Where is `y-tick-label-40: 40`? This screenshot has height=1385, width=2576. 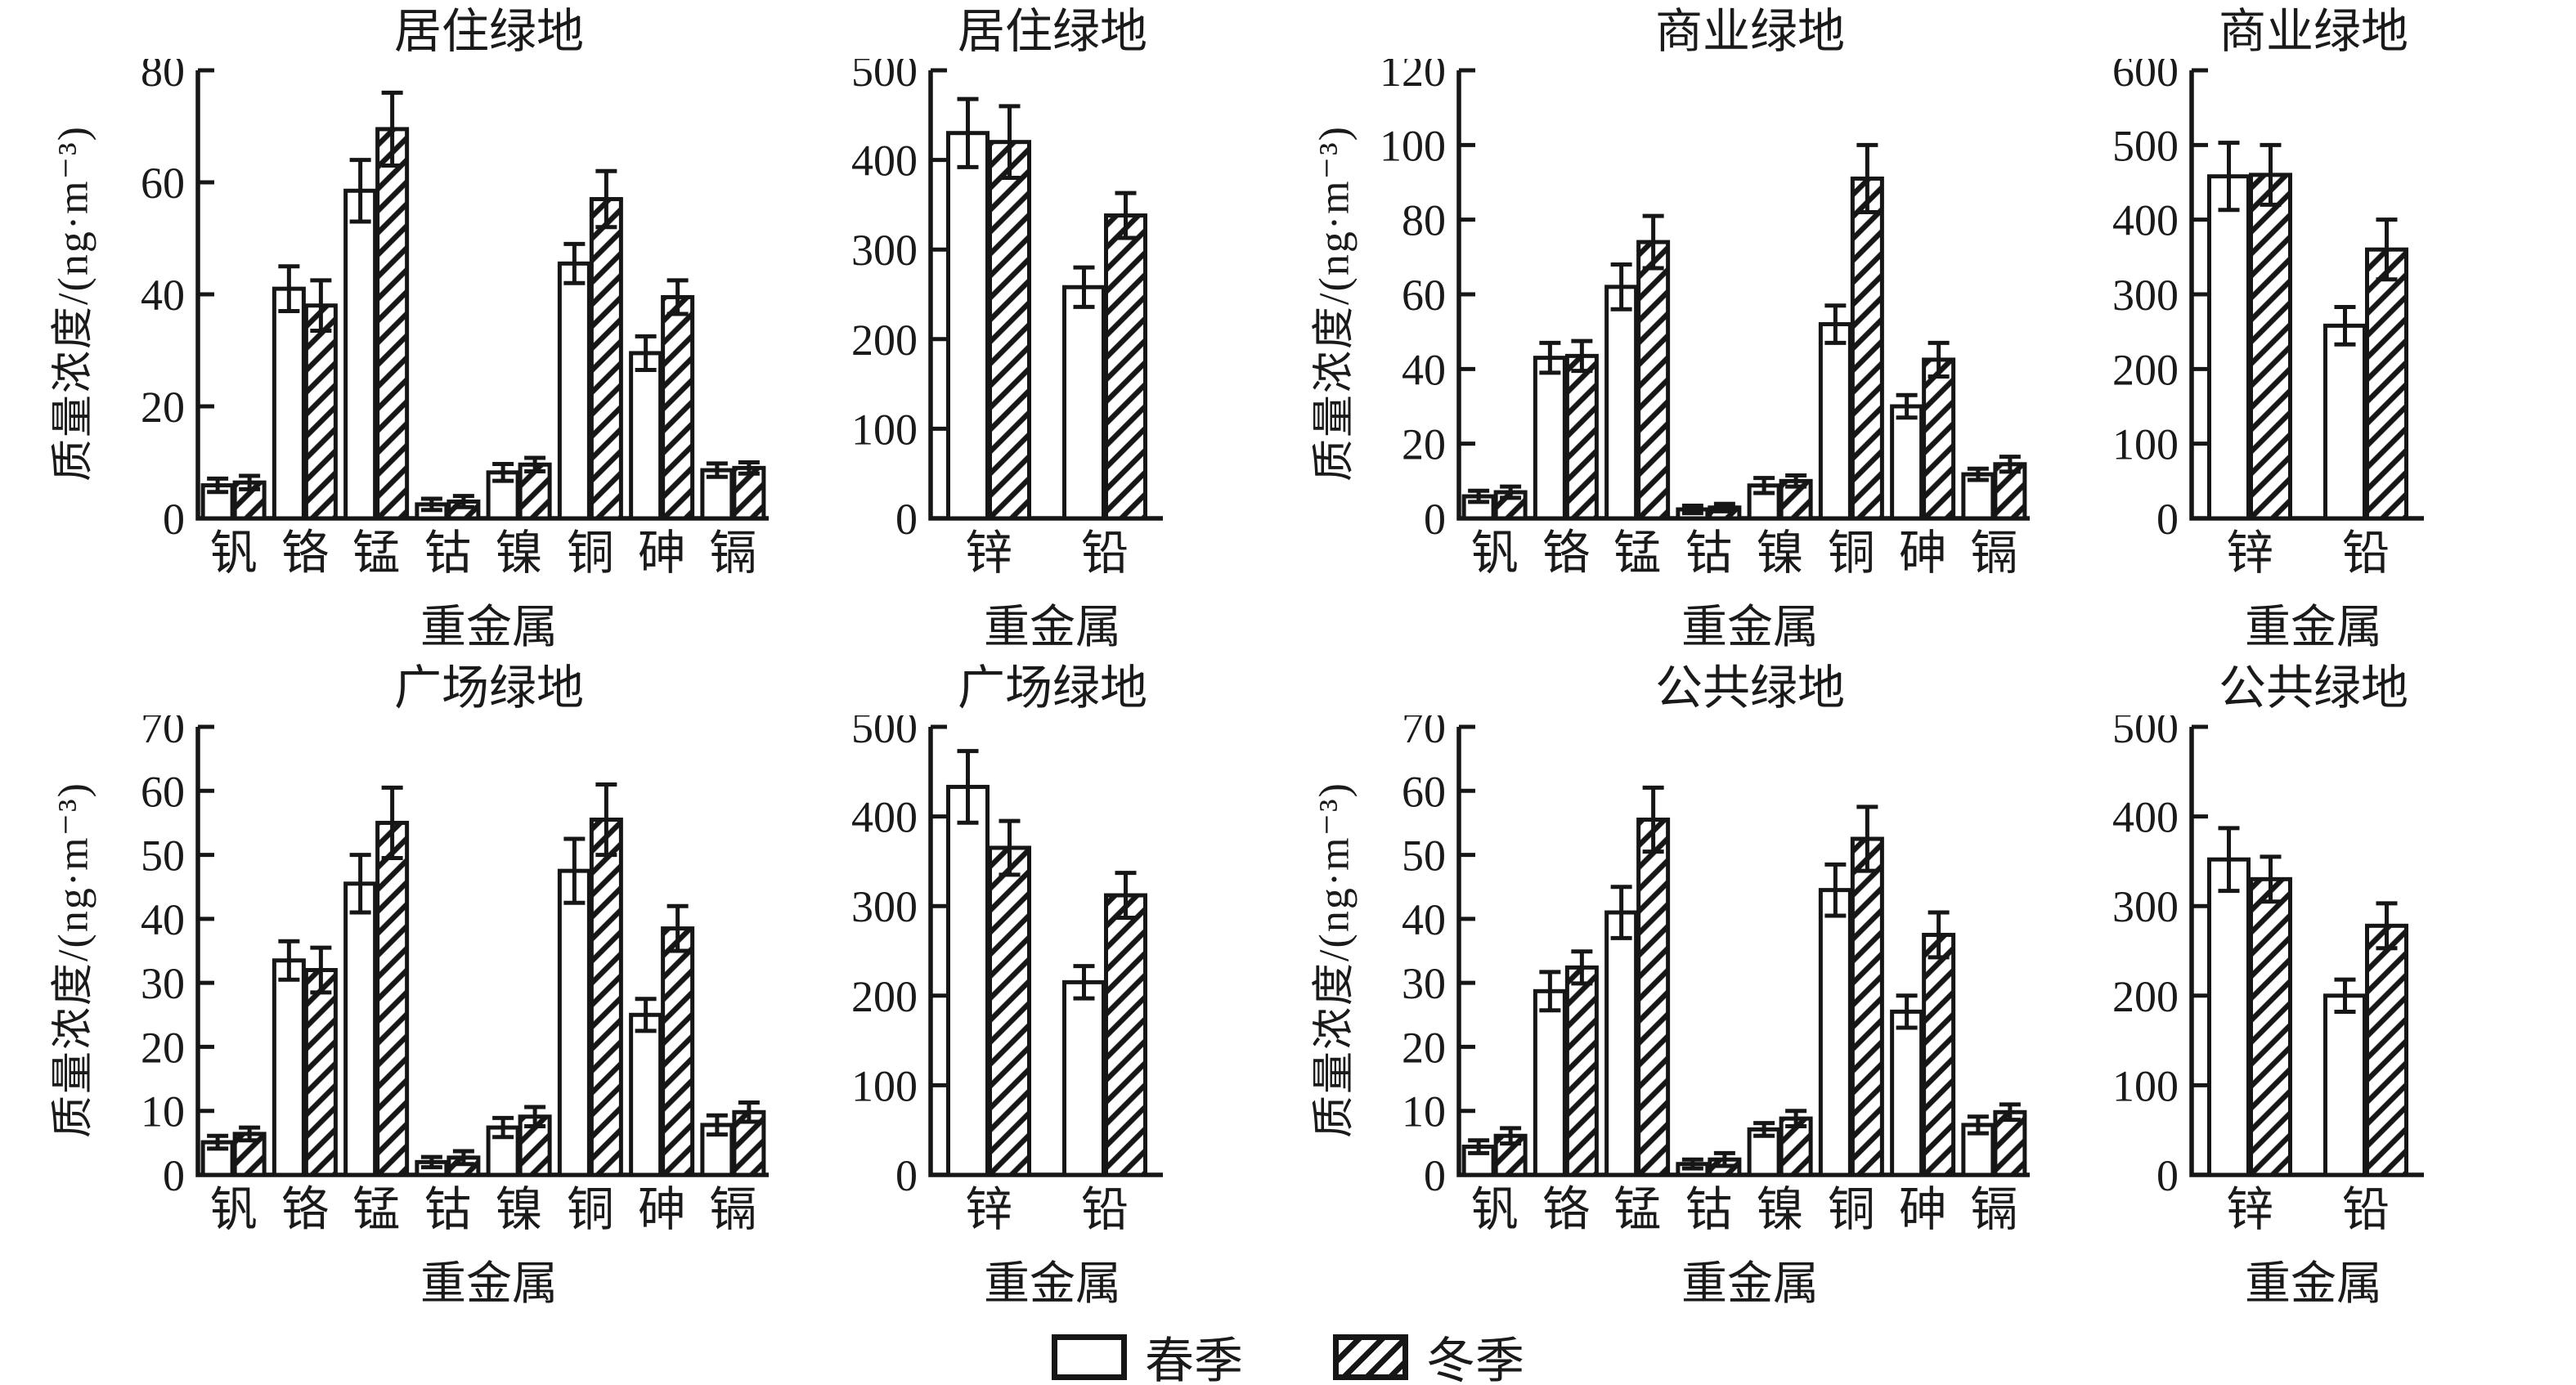
y-tick-label-40: 40 is located at coordinates (163, 295).